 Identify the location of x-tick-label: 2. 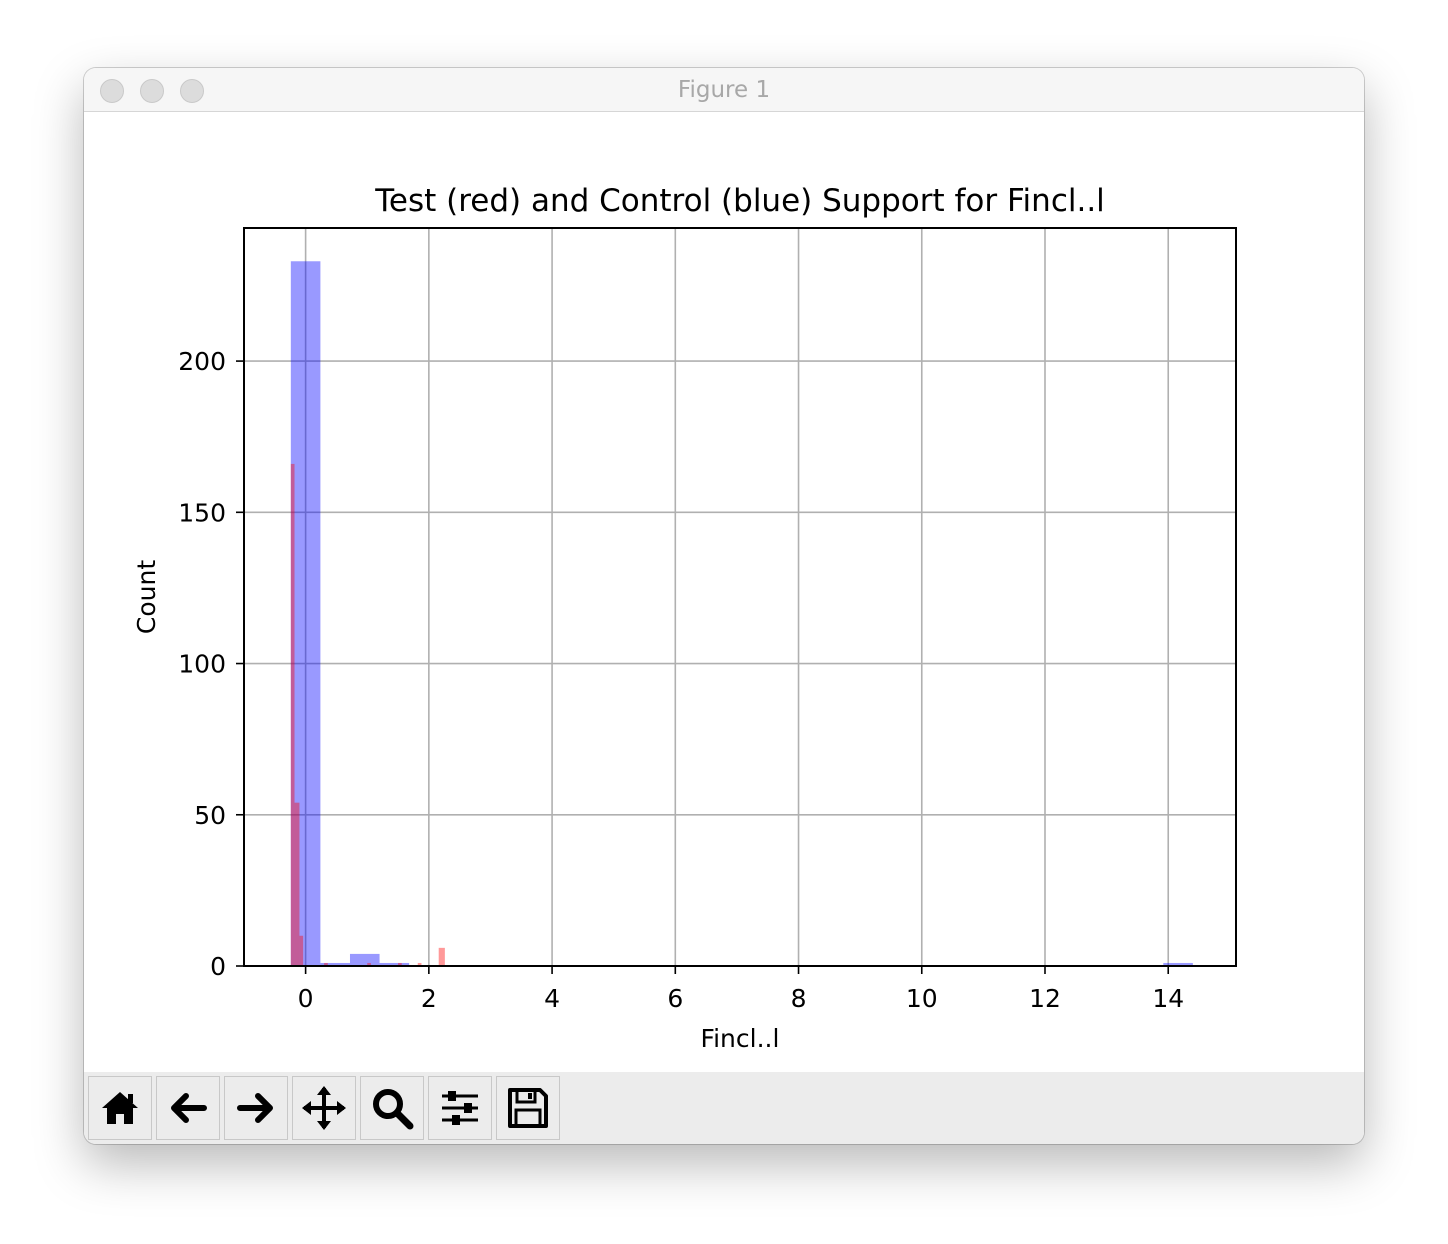
(429, 998).